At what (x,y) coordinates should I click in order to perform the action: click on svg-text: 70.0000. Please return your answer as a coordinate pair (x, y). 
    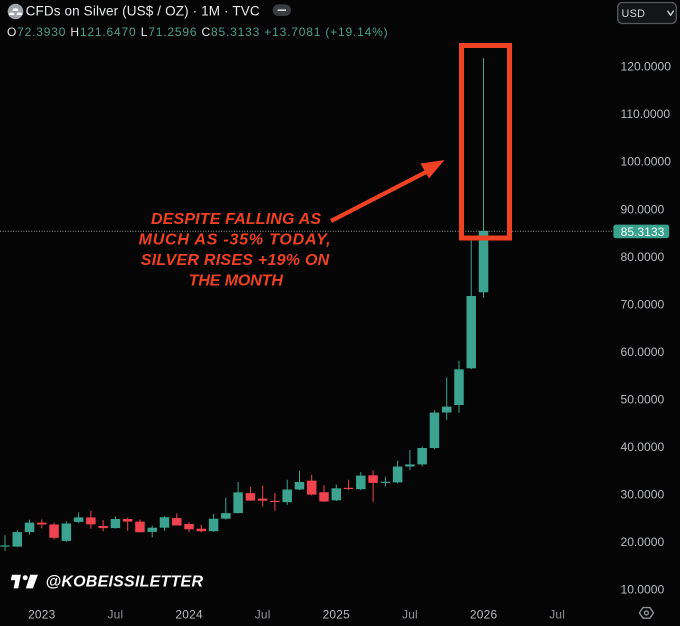
    Looking at the image, I should click on (643, 304).